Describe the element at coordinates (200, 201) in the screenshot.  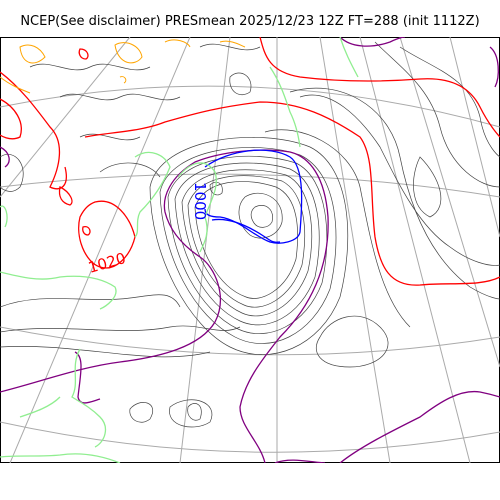
I see `isobar-label-1000: 1000` at that location.